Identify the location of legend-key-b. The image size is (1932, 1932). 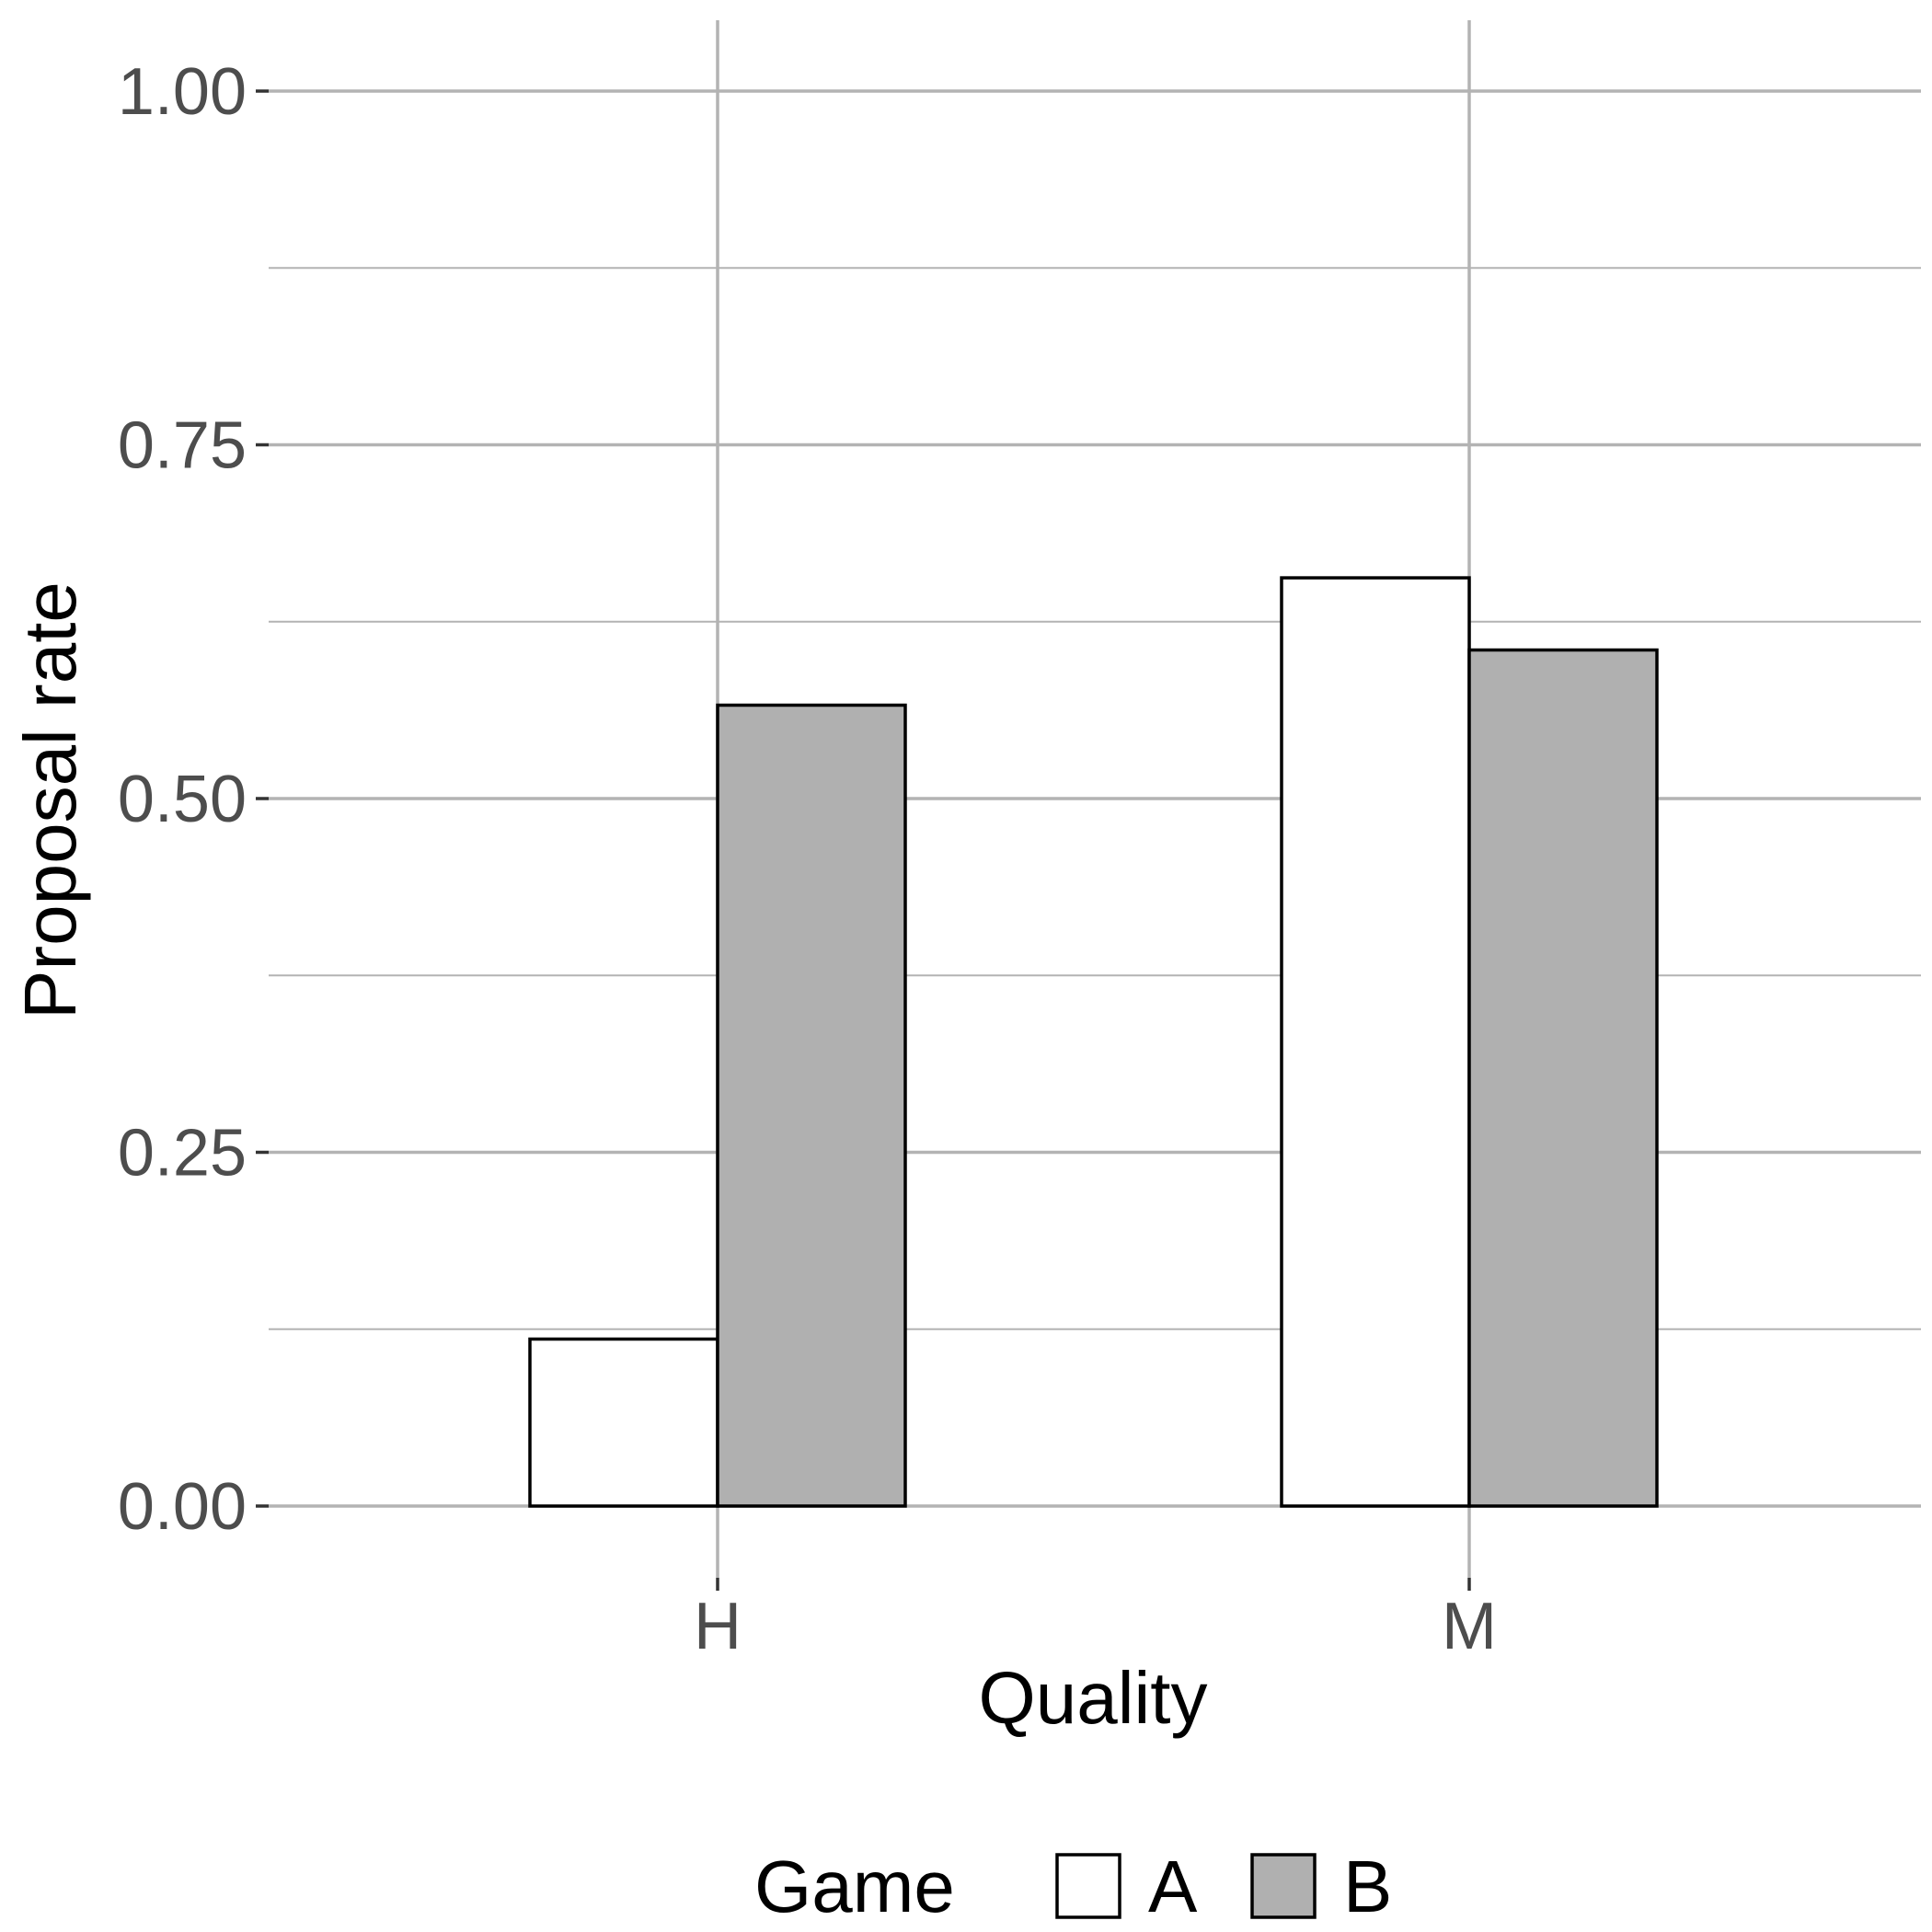
(1283, 1886).